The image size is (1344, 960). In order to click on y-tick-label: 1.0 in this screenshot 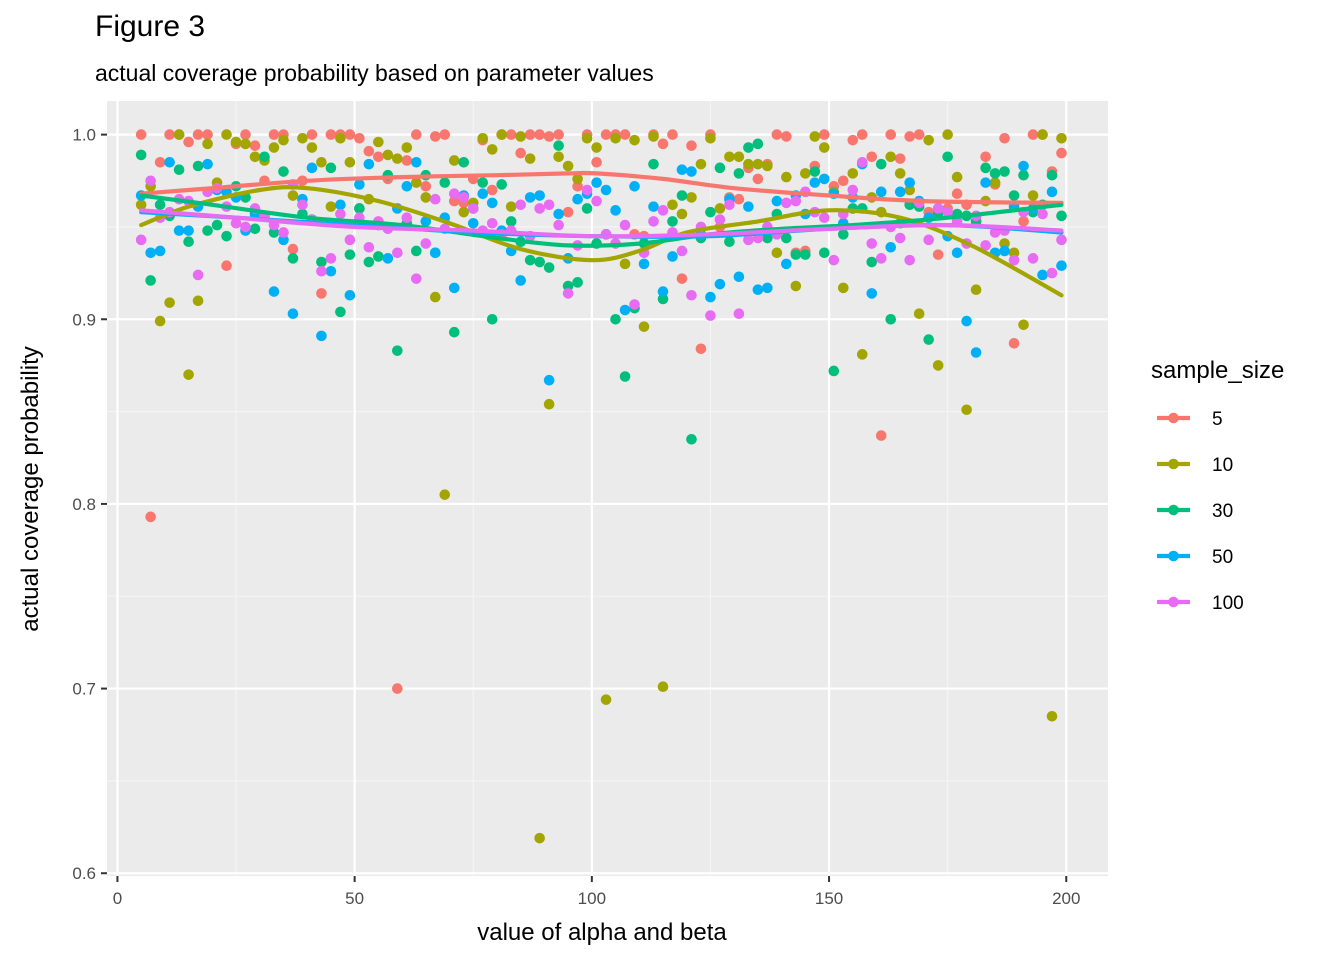, I will do `click(84, 135)`.